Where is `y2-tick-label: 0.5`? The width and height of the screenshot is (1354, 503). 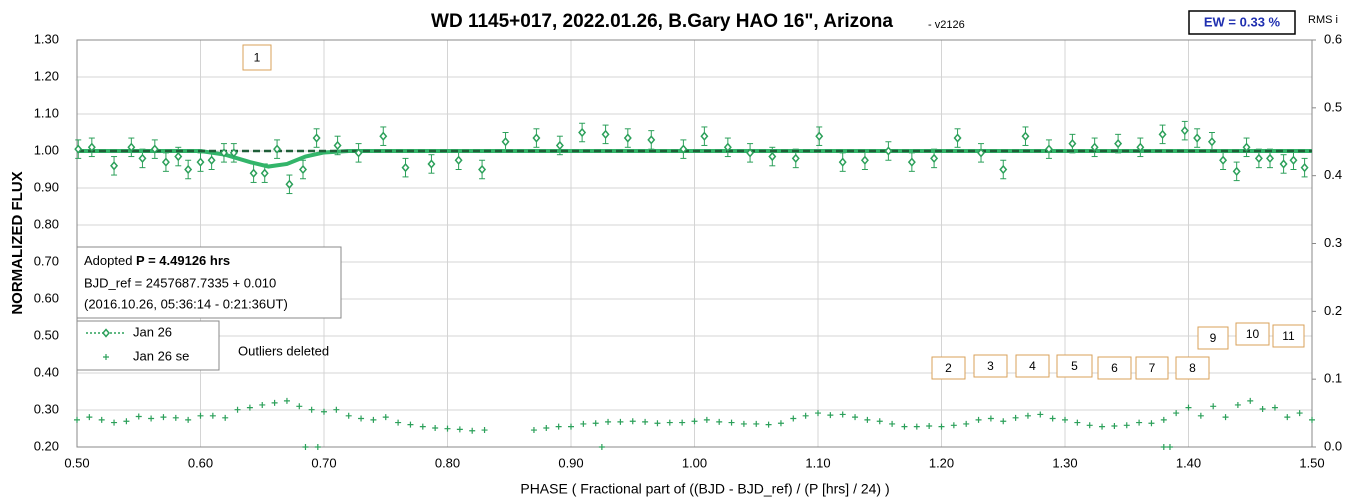 y2-tick-label: 0.5 is located at coordinates (1333, 106).